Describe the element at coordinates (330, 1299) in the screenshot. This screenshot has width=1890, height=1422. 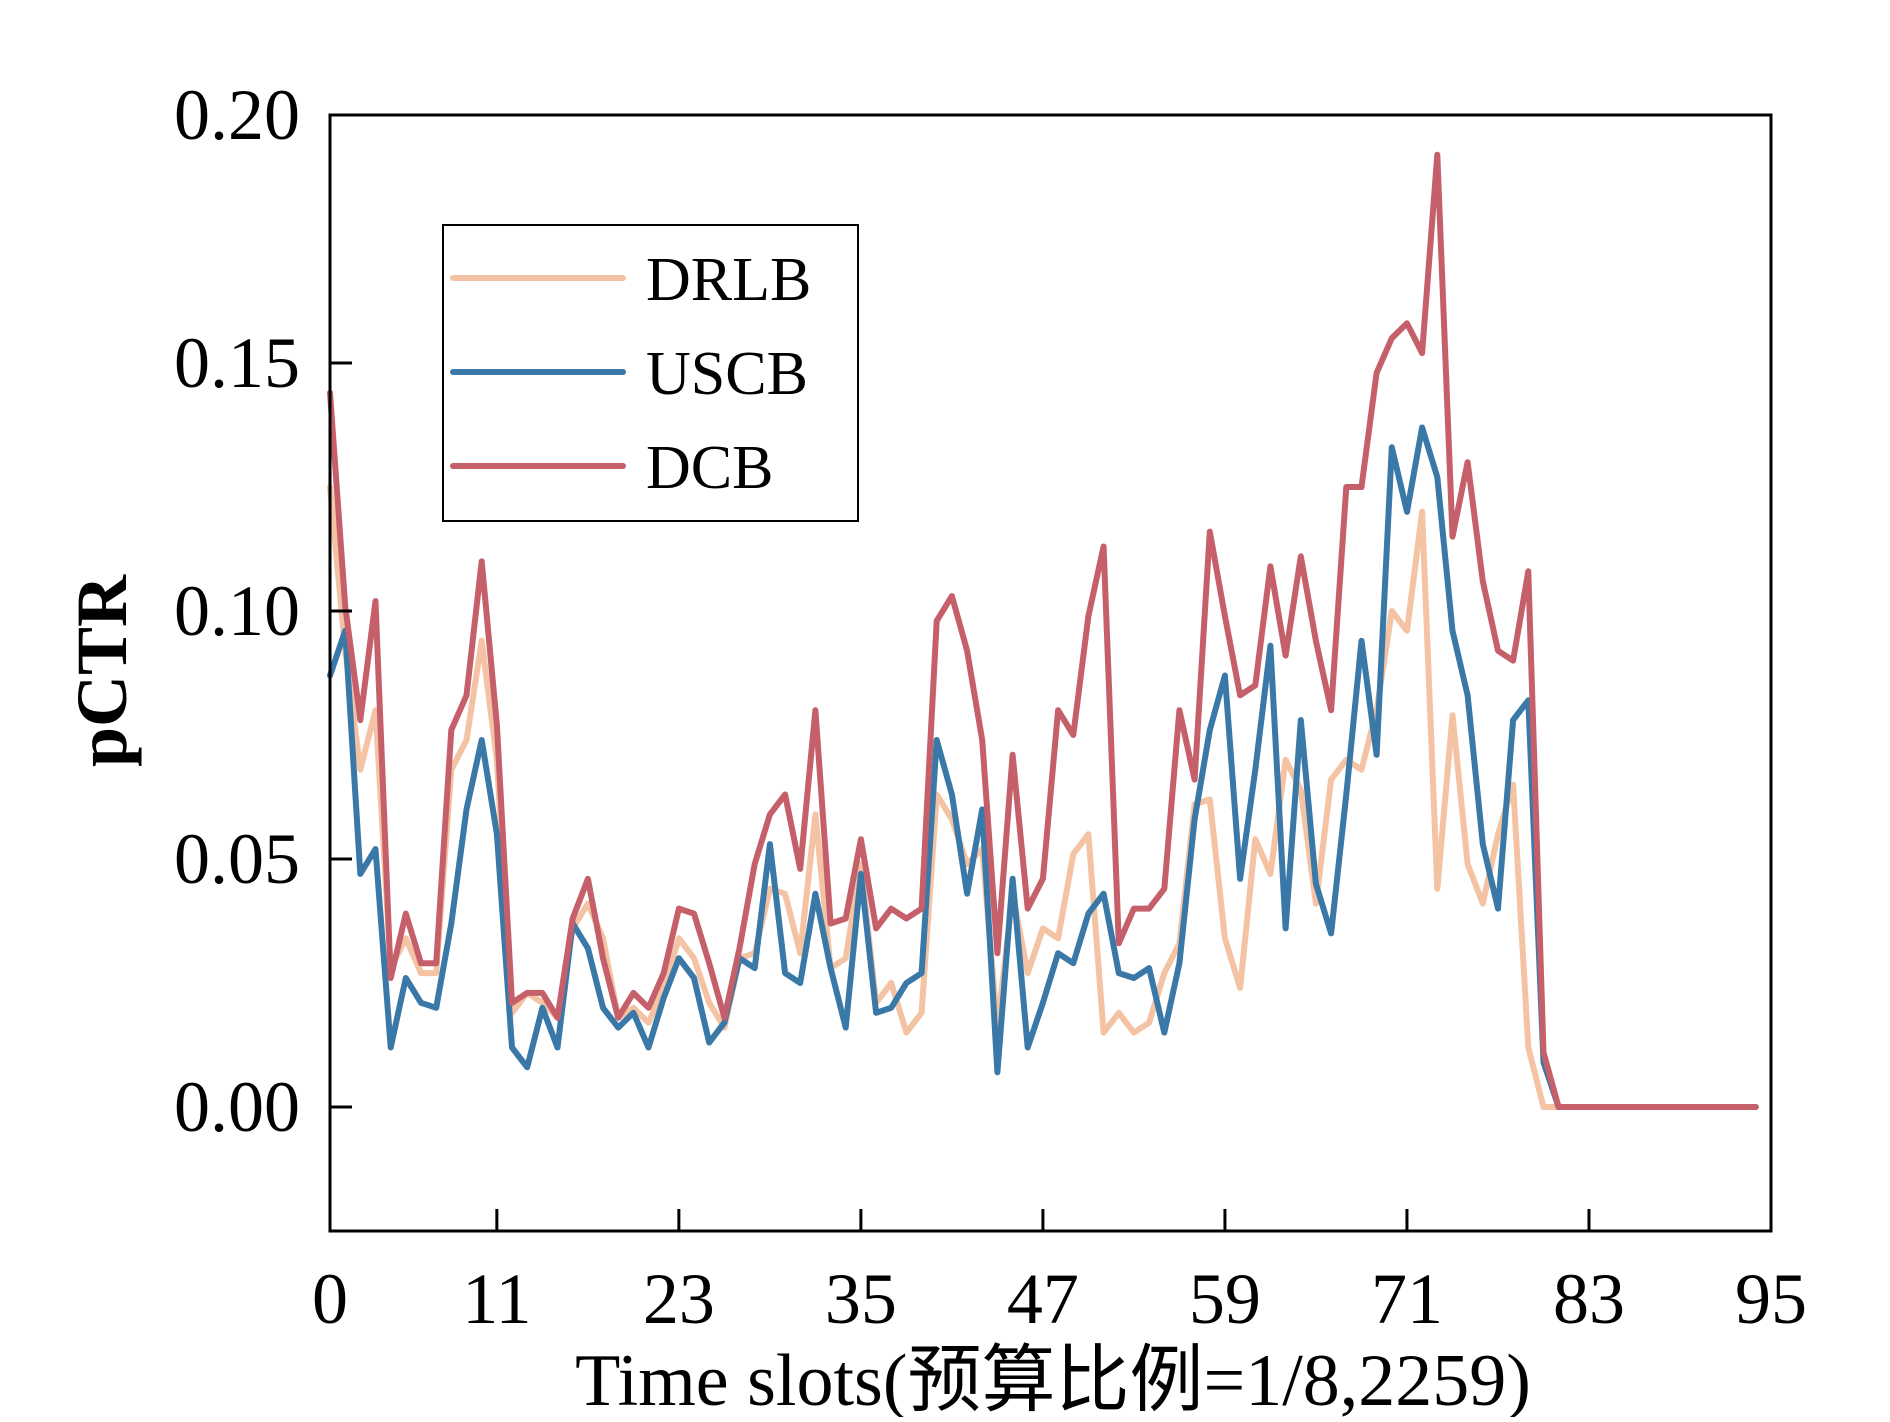
I see `x-tick-label-0: 0` at that location.